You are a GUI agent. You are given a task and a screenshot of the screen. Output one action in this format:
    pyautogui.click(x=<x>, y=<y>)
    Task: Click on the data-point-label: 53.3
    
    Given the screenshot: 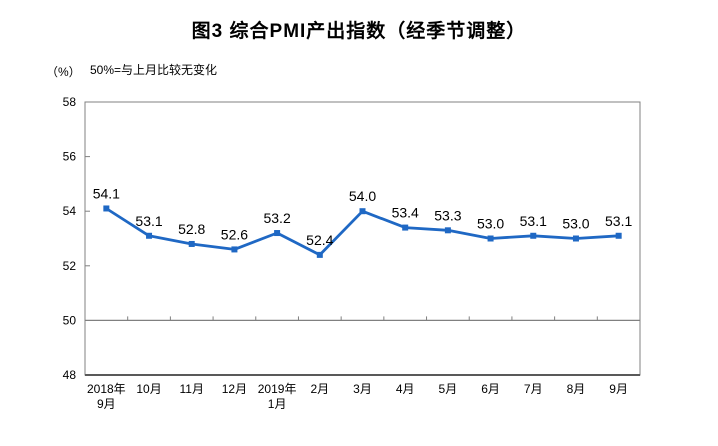 What is the action you would take?
    pyautogui.click(x=447, y=215)
    